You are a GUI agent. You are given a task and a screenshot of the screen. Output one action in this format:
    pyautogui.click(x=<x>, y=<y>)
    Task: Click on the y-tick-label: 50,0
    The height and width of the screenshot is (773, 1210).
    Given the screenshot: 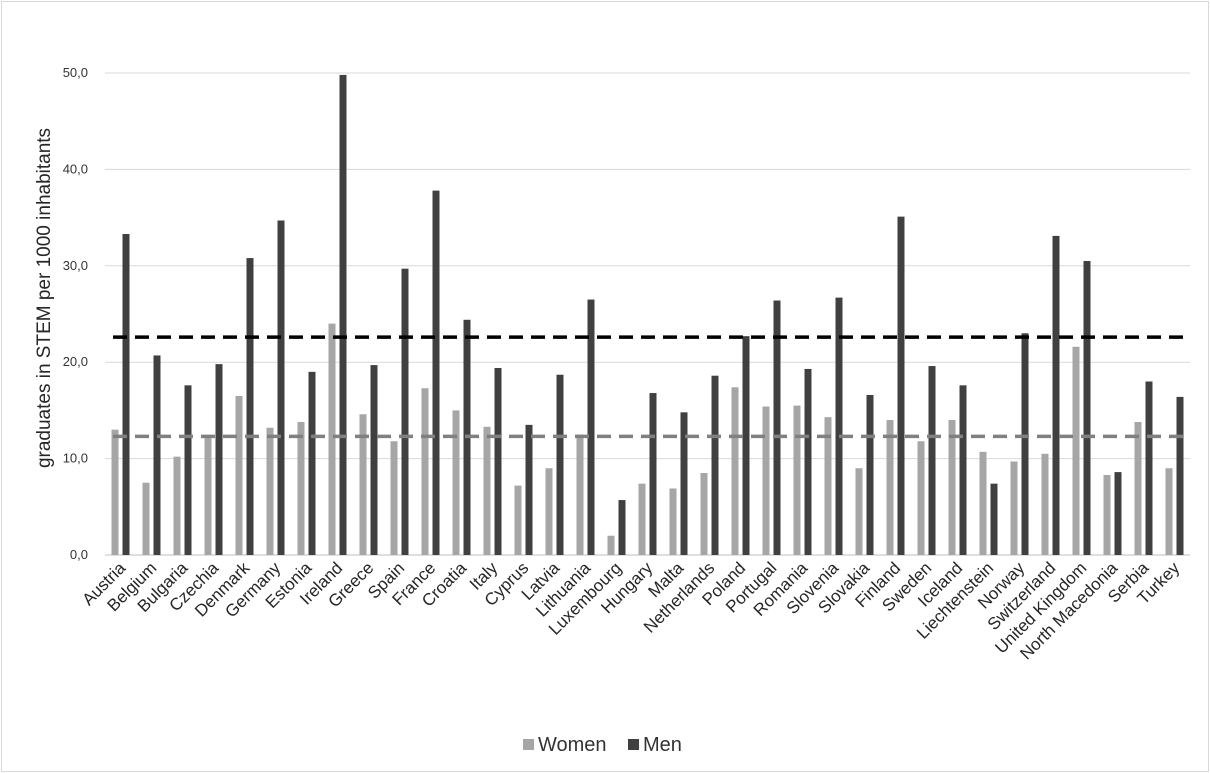 What is the action you would take?
    pyautogui.click(x=75, y=72)
    